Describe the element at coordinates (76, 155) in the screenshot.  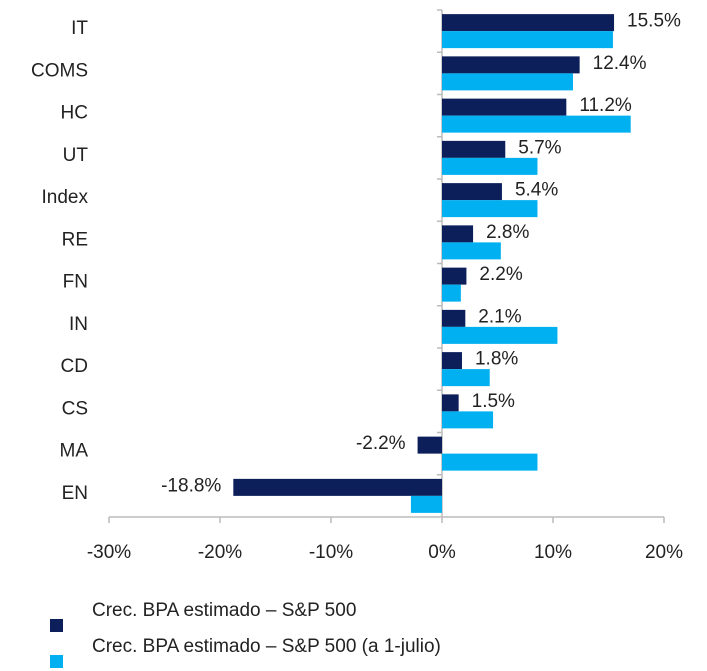
I see `y-tick-label: UT` at that location.